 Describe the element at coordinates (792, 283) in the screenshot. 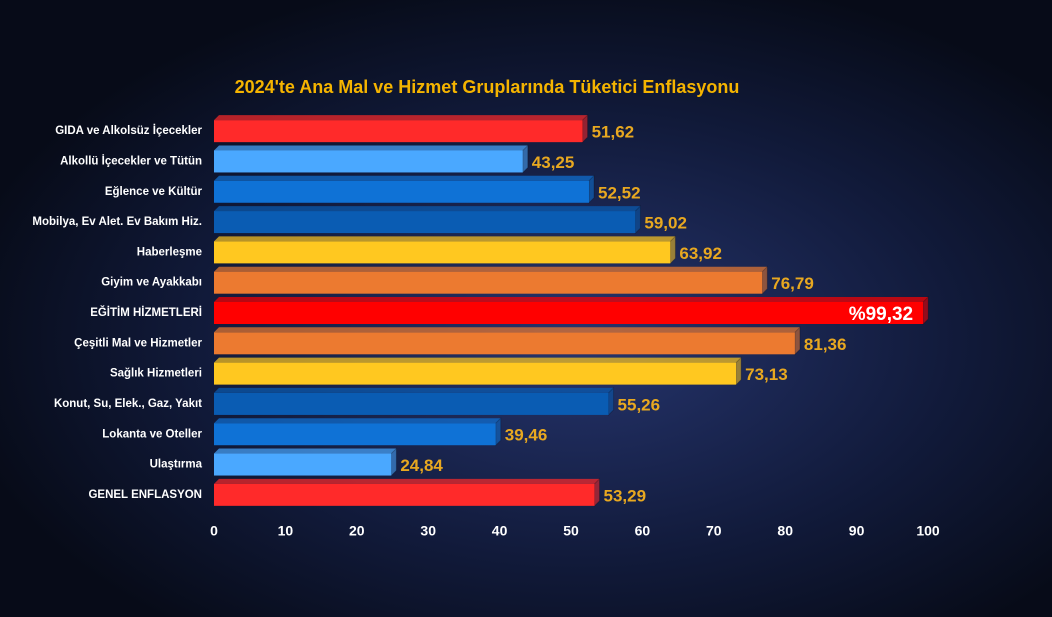

I see `value-label: 76,79` at that location.